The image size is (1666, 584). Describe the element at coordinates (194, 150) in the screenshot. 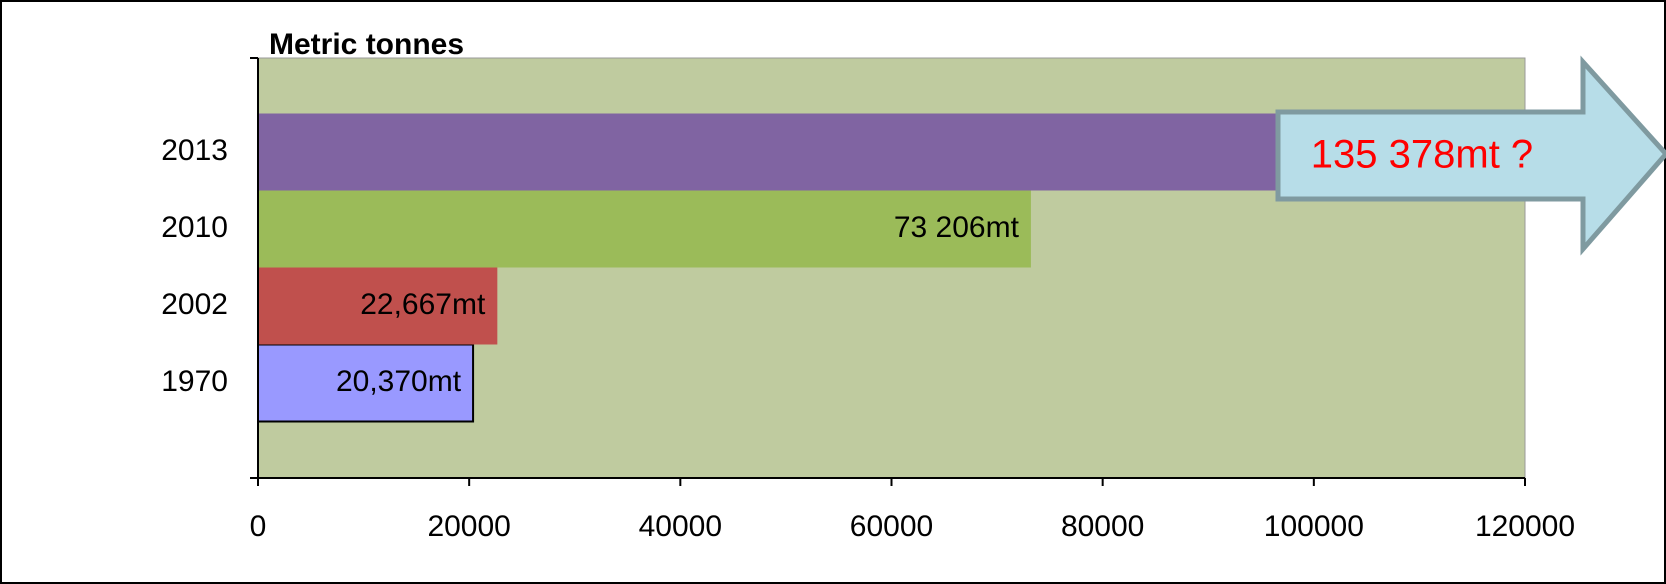

I see `y-tick-label: 2013` at that location.